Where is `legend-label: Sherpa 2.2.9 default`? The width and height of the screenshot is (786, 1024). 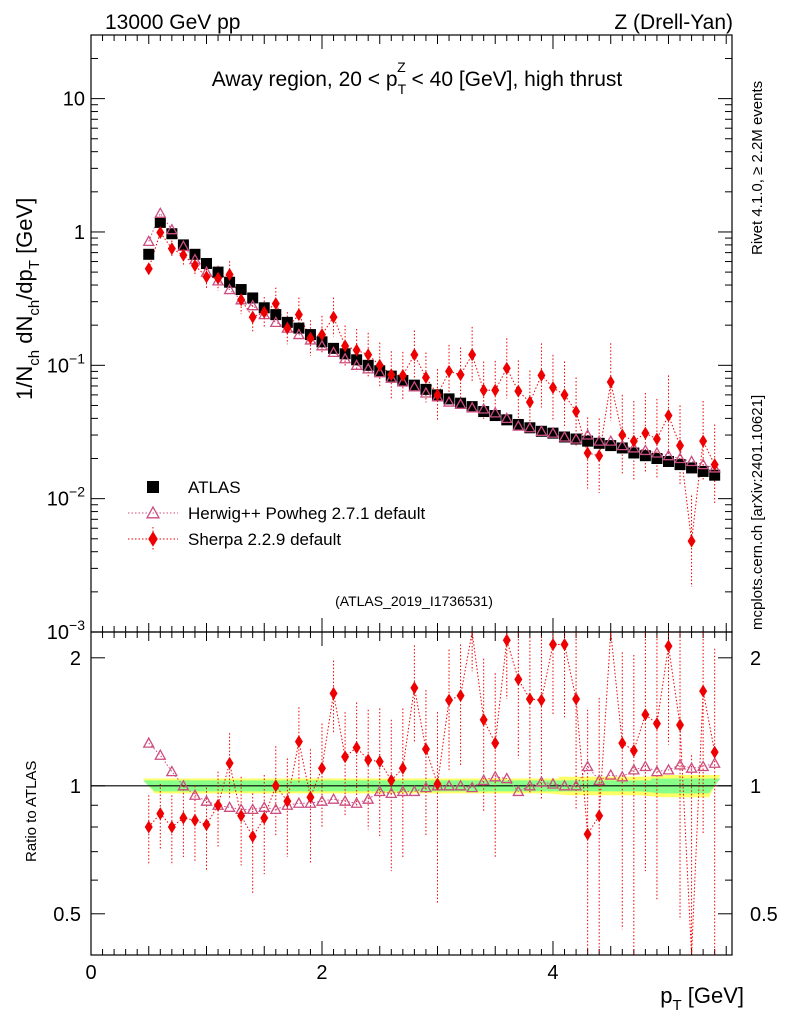
legend-label: Sherpa 2.2.9 default is located at coordinates (264, 539).